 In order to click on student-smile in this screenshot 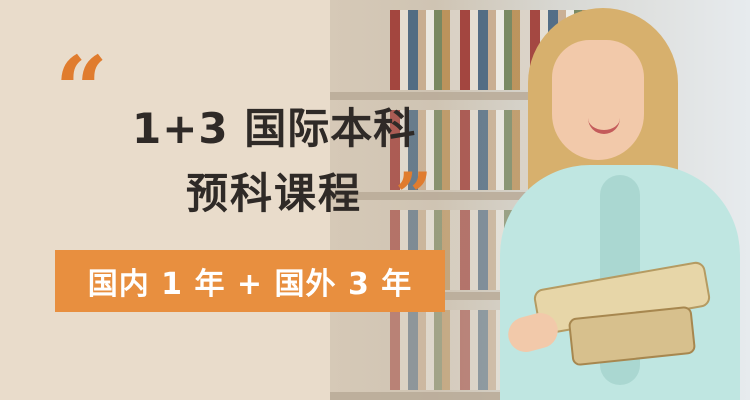, I will do `click(604, 126)`.